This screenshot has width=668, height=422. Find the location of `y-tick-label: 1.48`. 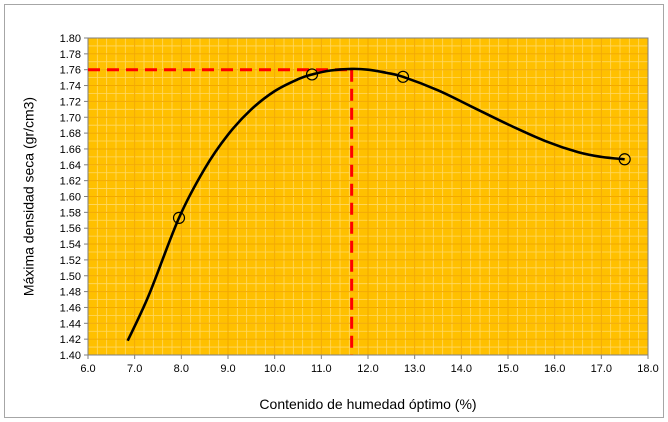

y-tick-label: 1.48 is located at coordinates (70, 293).